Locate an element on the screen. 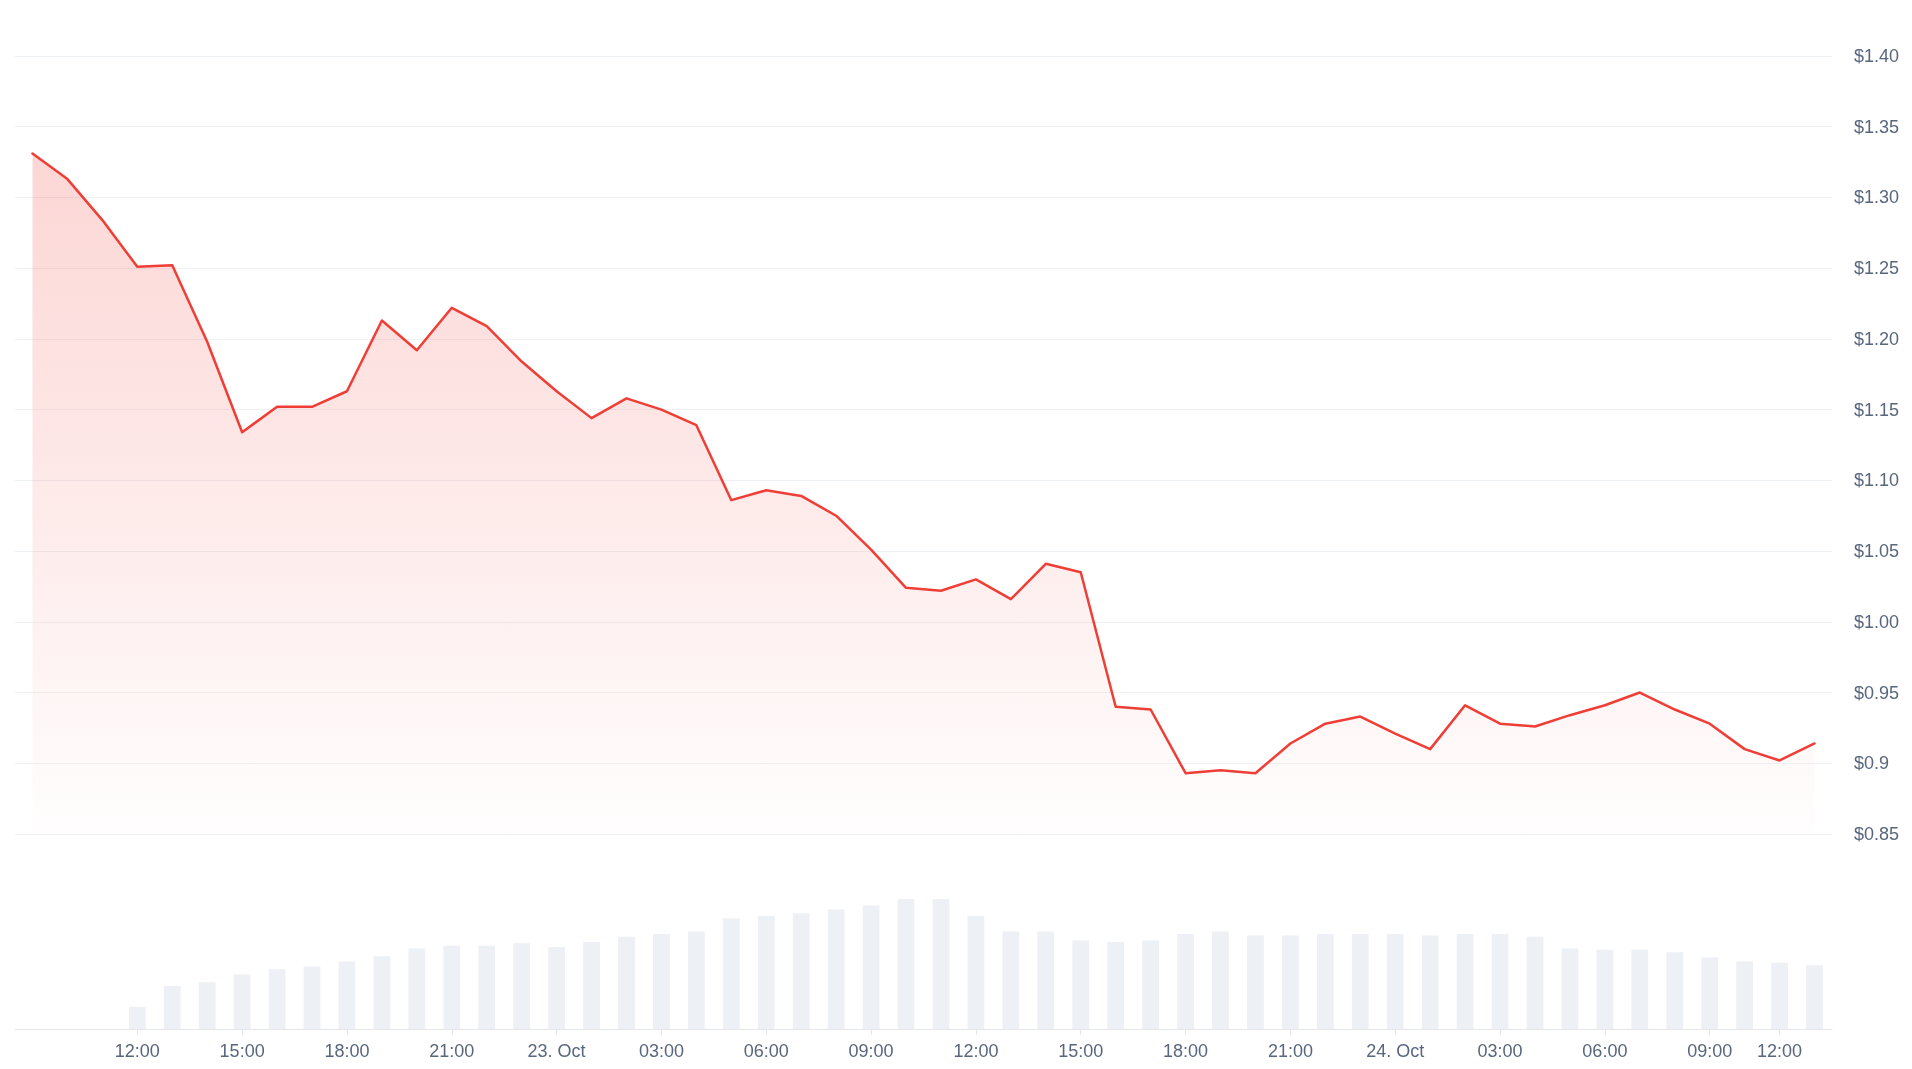 This screenshot has height=1069, width=1912. y-tick-label: $1.00 is located at coordinates (1877, 621).